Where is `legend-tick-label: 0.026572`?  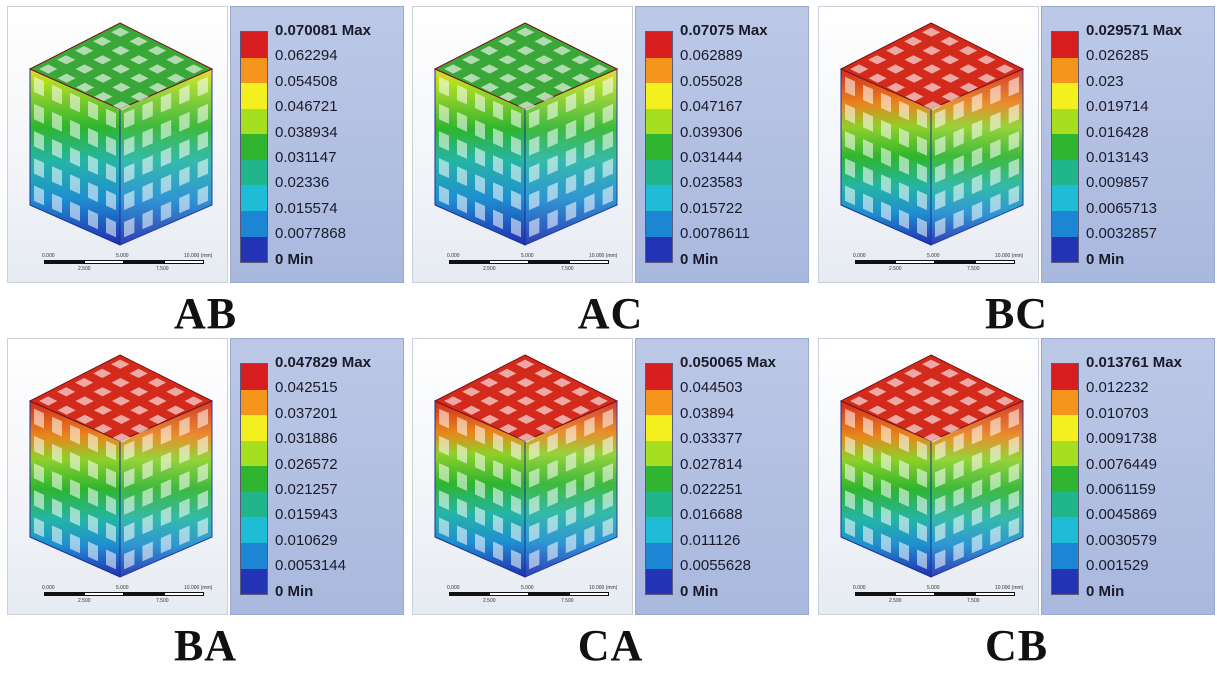
legend-tick-label: 0.026572 is located at coordinates (306, 464).